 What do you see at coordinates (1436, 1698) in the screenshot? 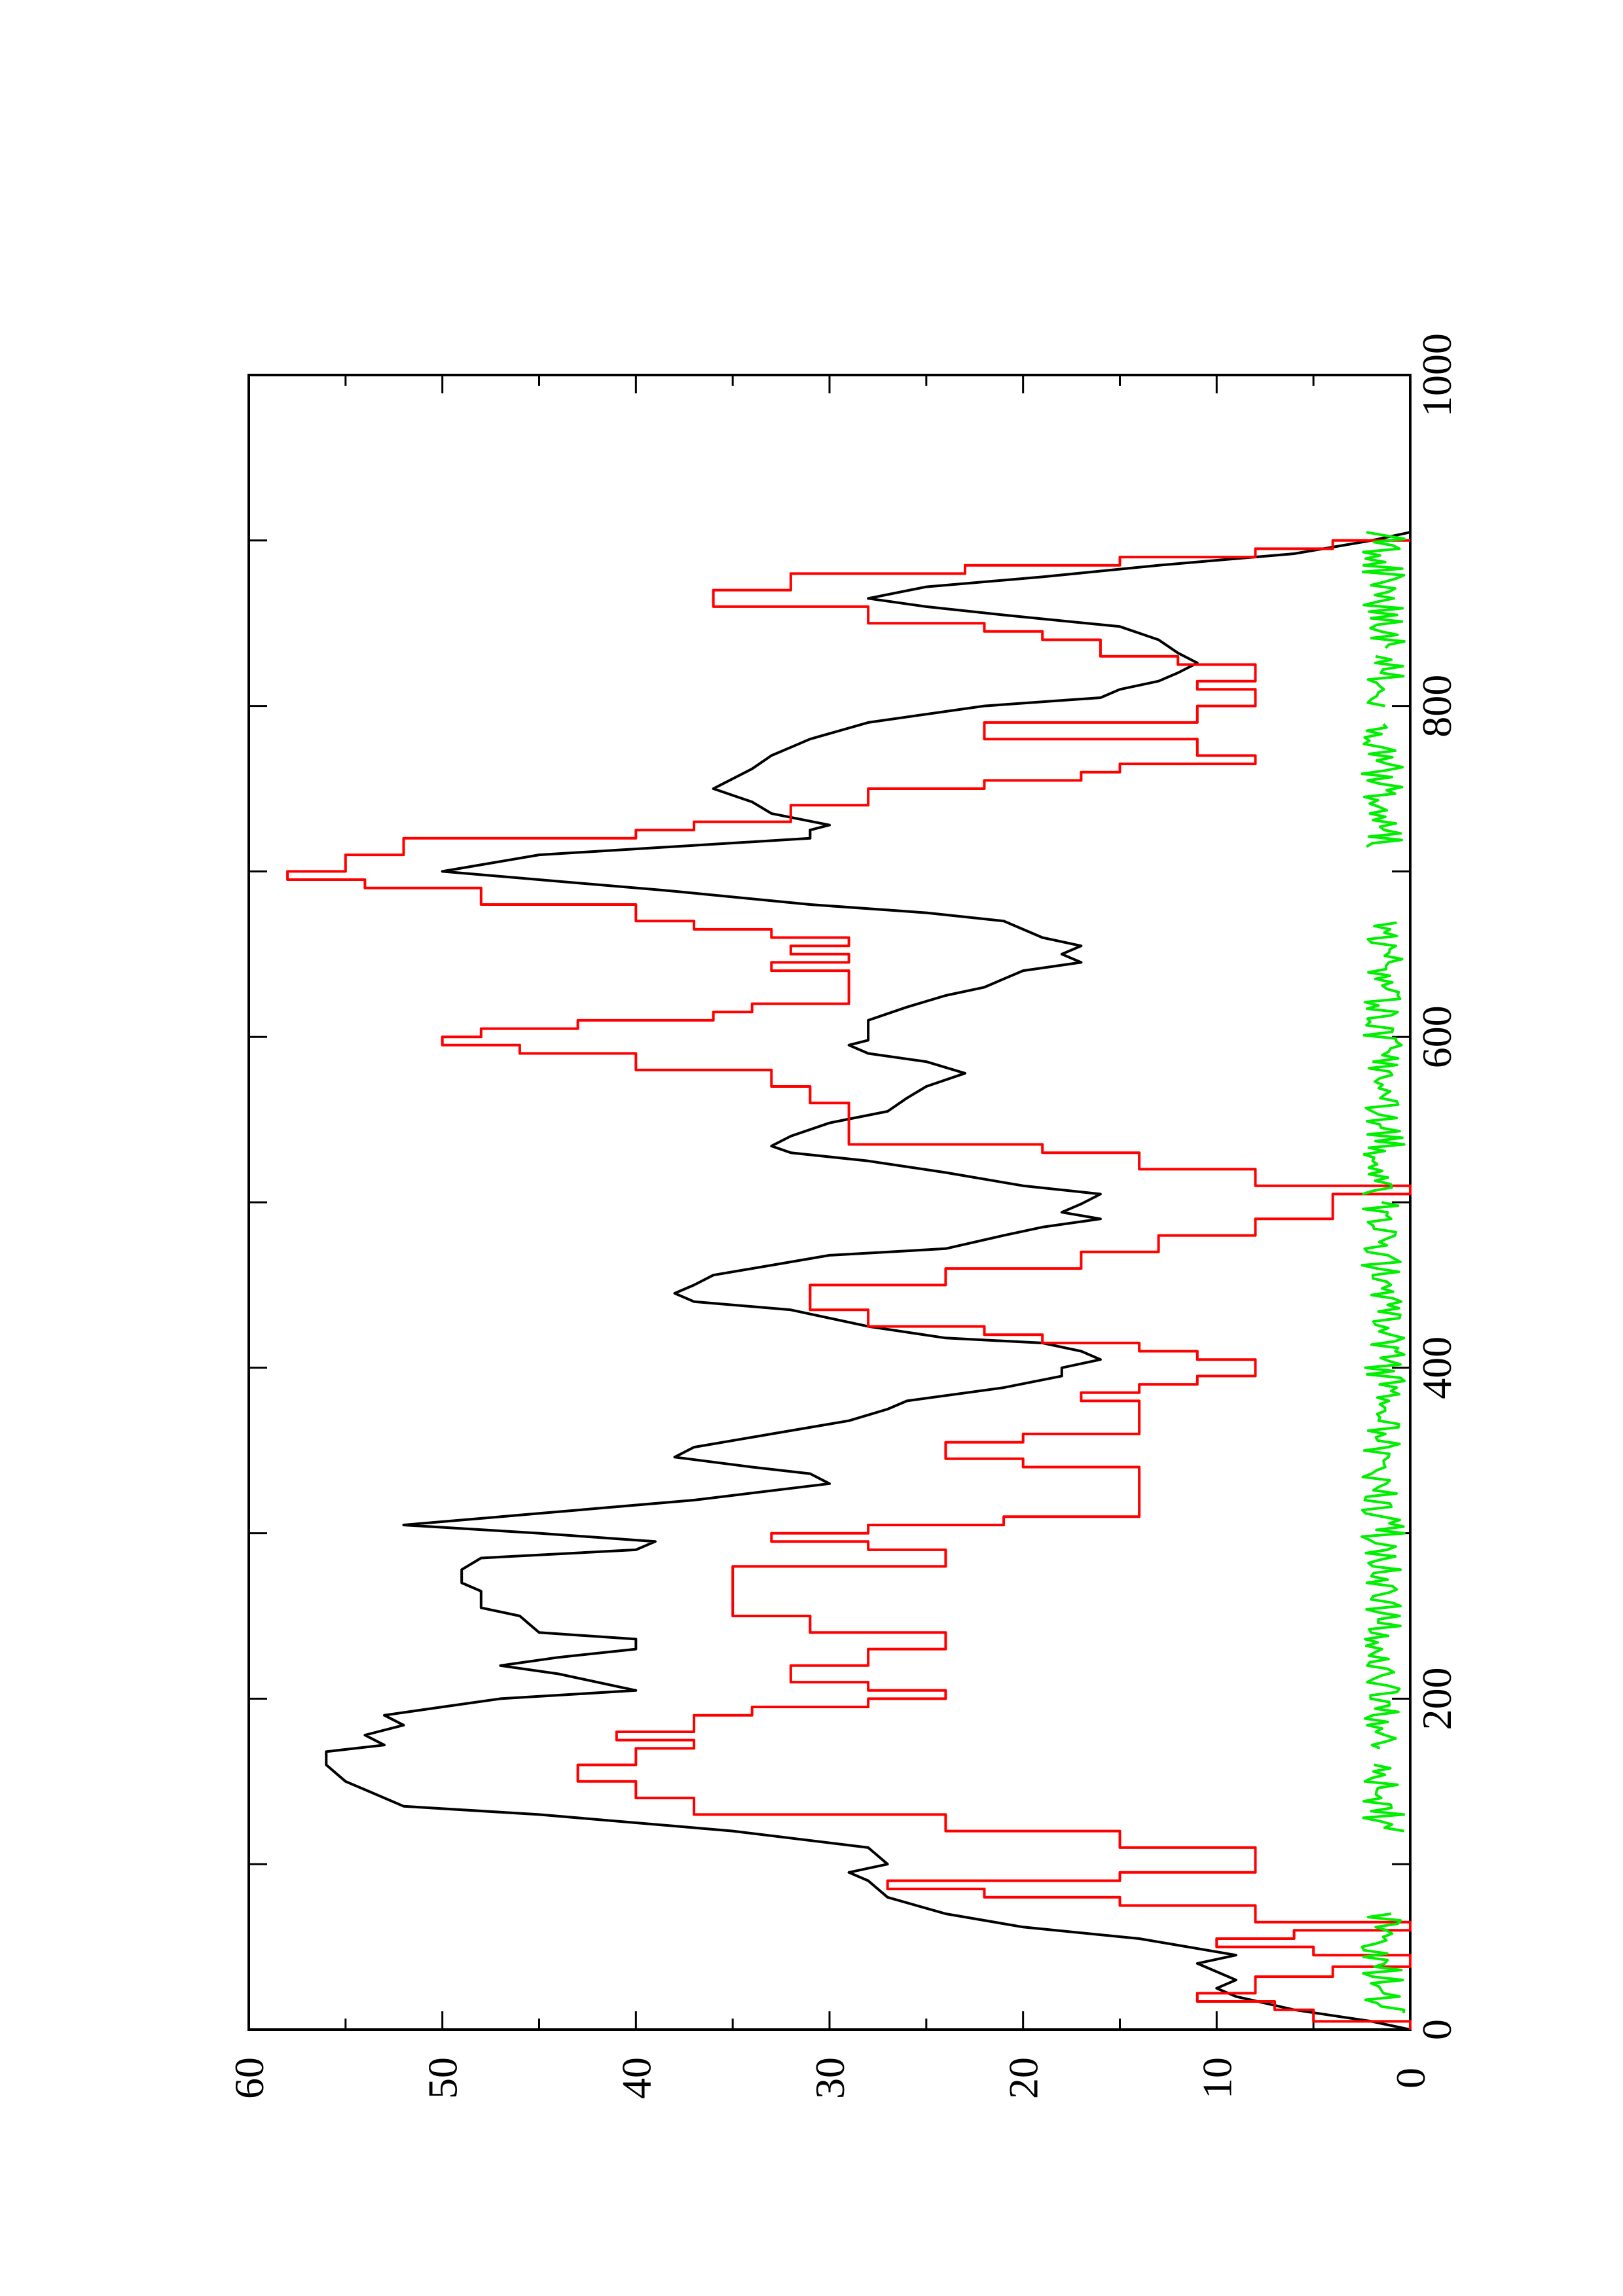
I see `x-tick-label: 200` at bounding box center [1436, 1698].